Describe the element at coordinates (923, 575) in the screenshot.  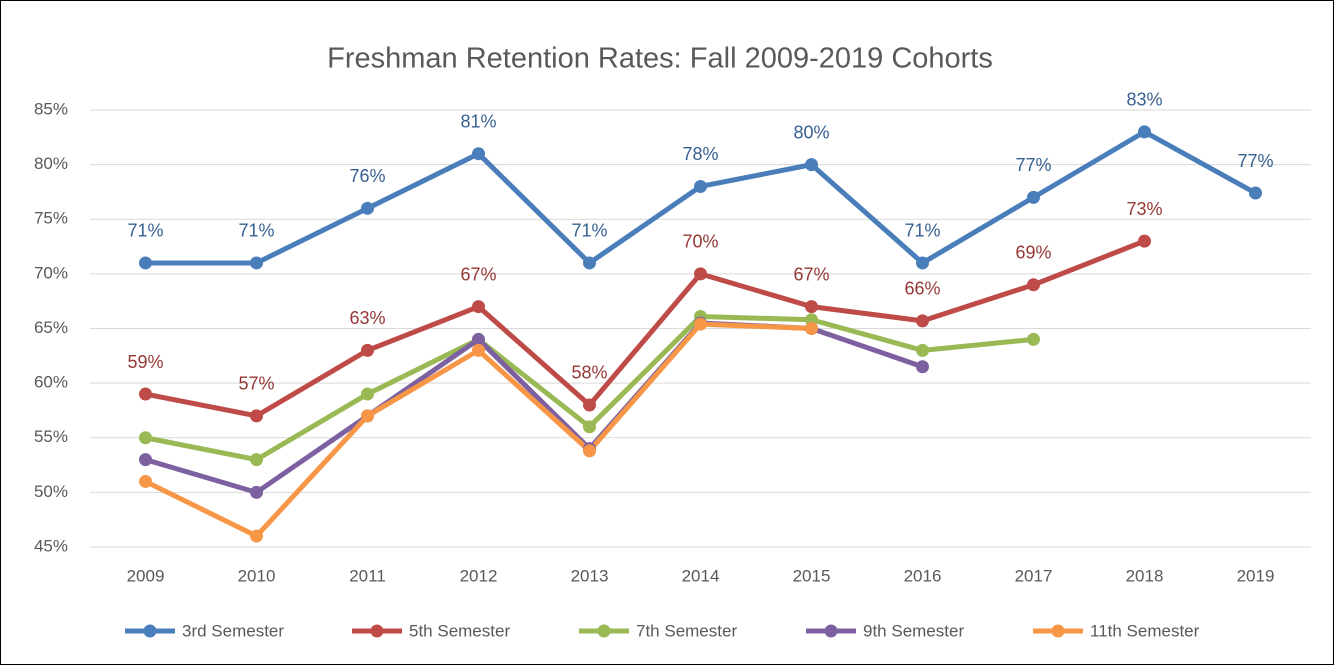
I see `x-tick-label: 2016` at that location.